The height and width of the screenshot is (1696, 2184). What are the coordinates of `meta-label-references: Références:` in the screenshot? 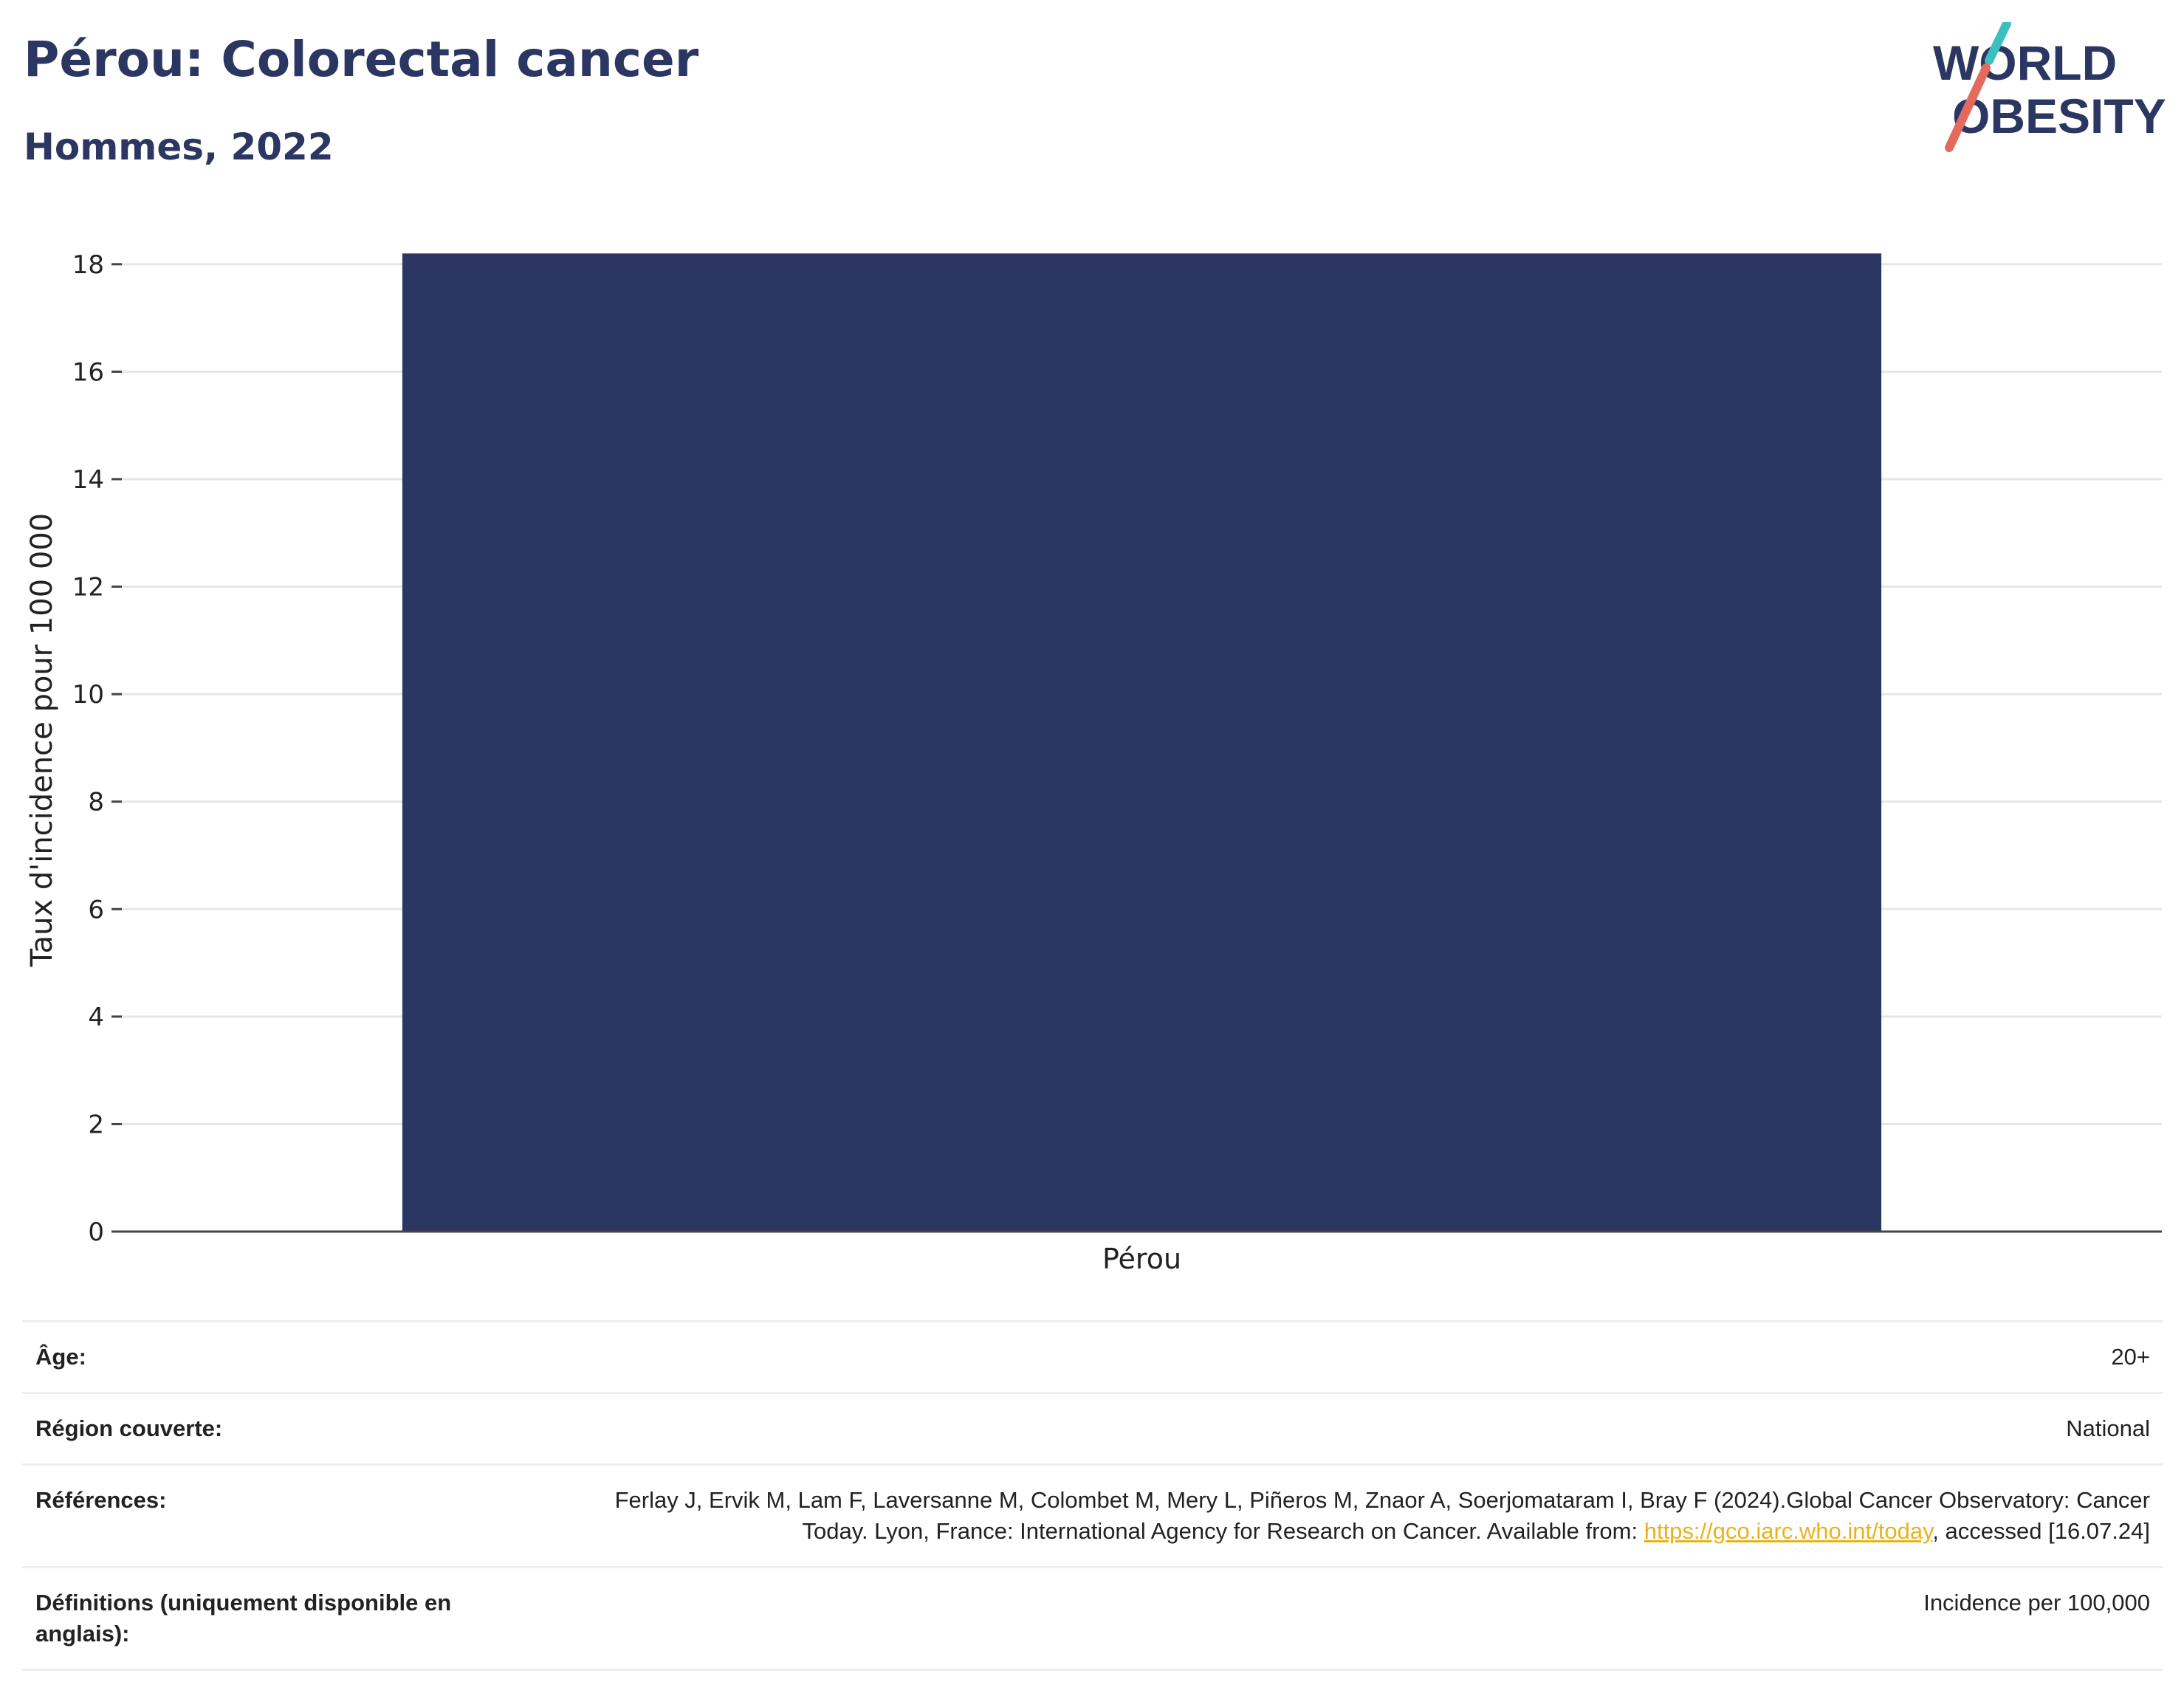 It's located at (101, 1500).